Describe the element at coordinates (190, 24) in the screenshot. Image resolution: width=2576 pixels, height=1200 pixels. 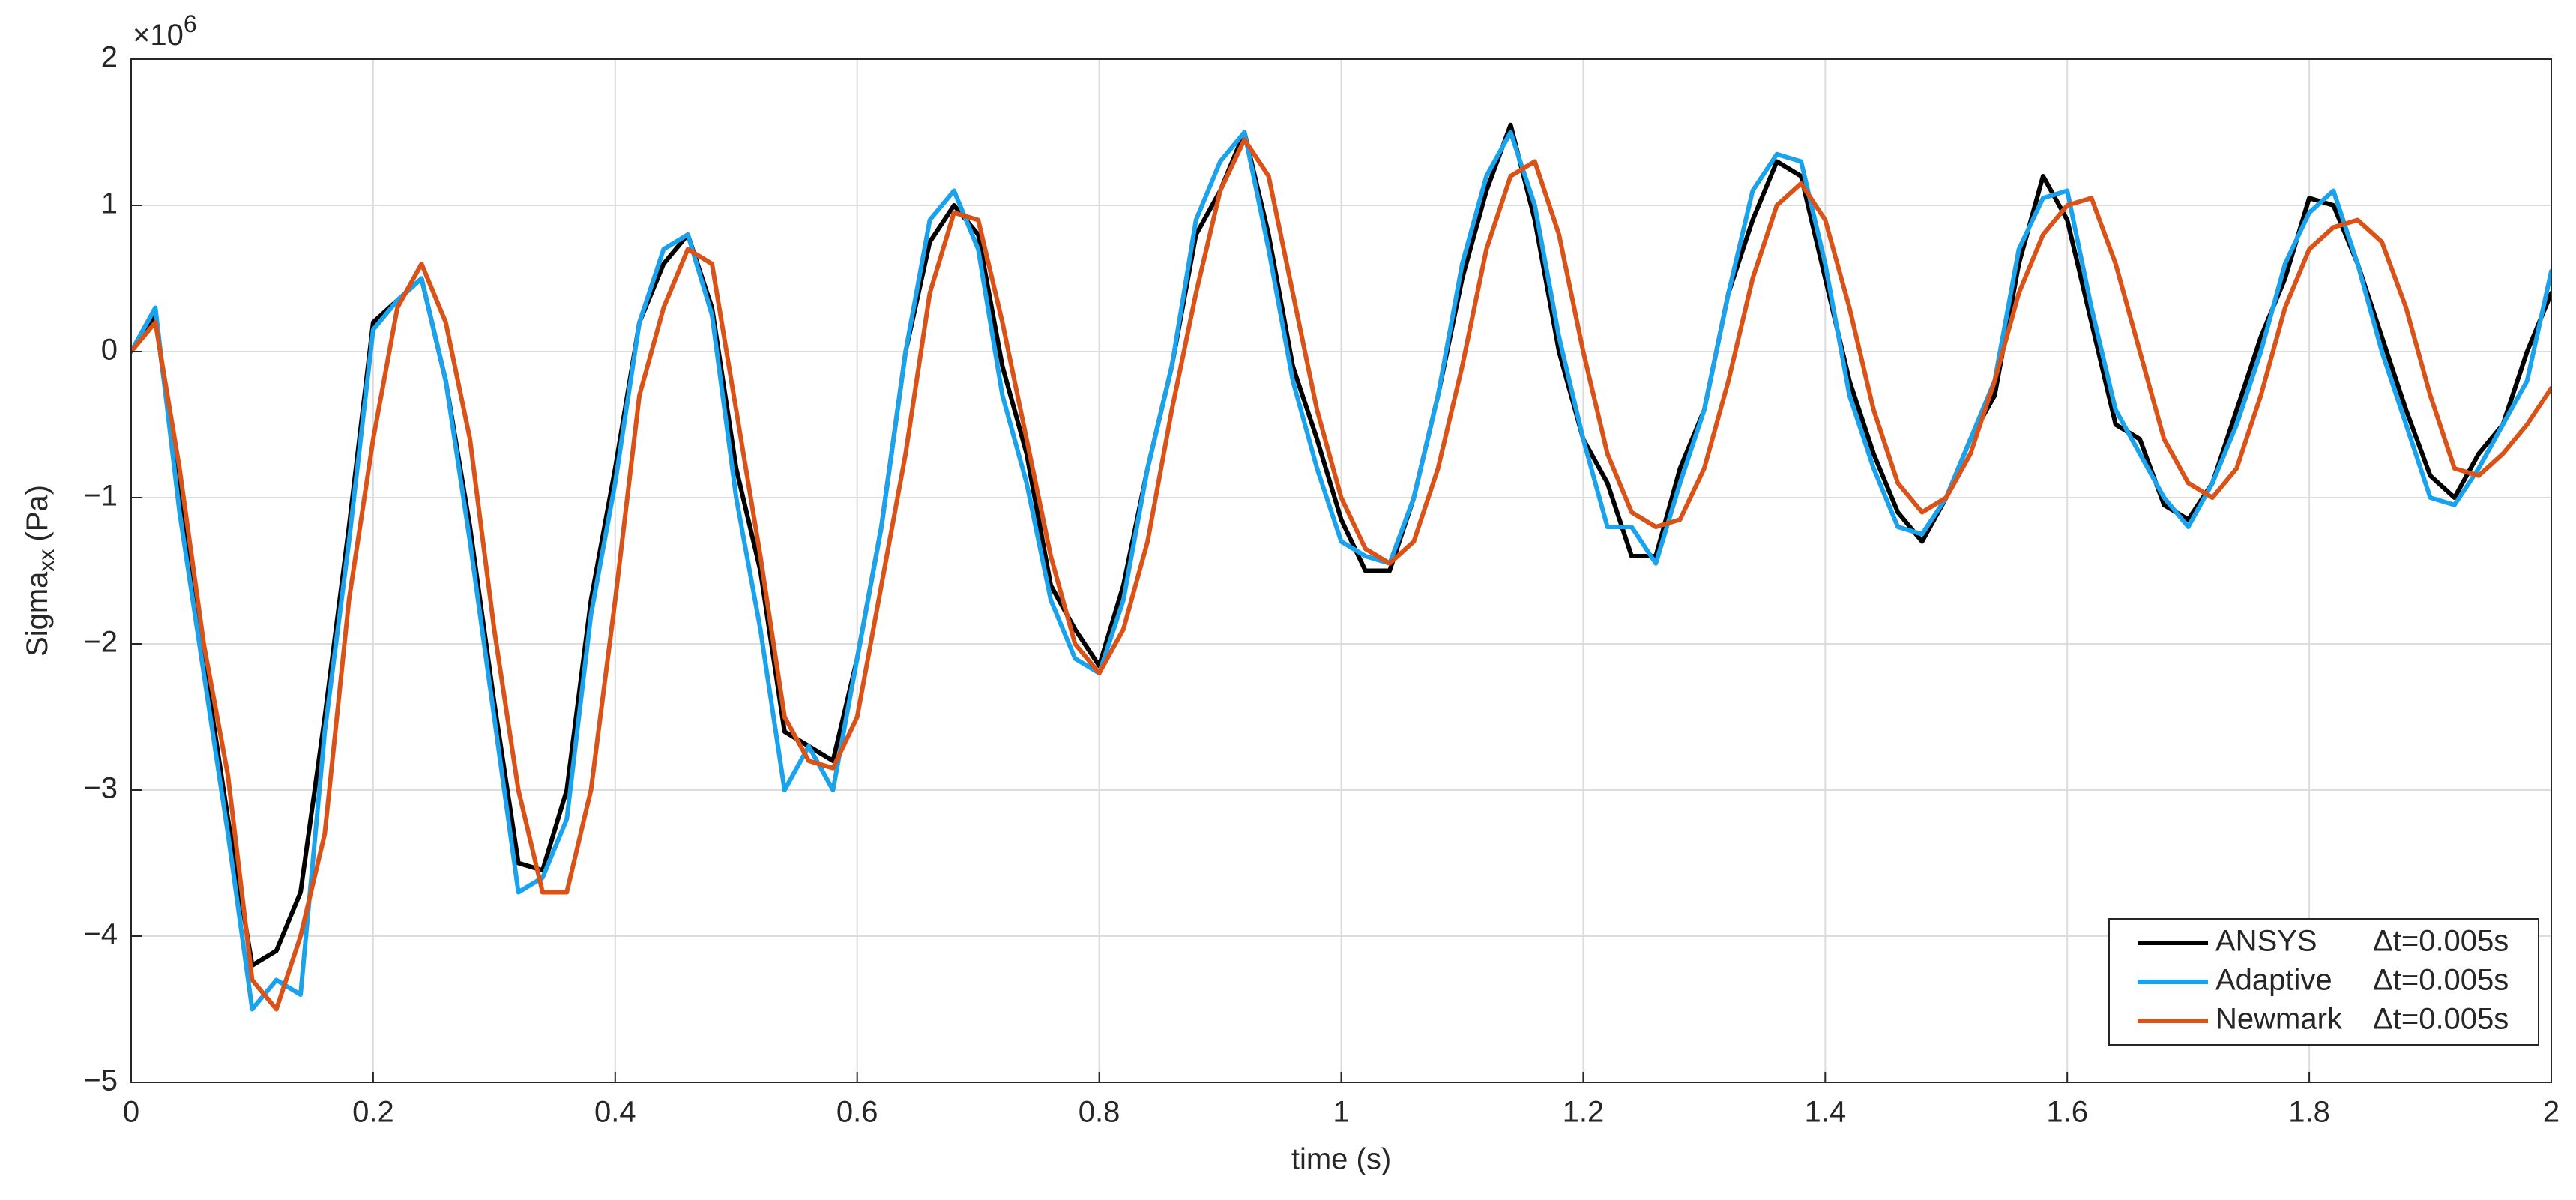
I see `y-multiplier-exponent: 6` at that location.